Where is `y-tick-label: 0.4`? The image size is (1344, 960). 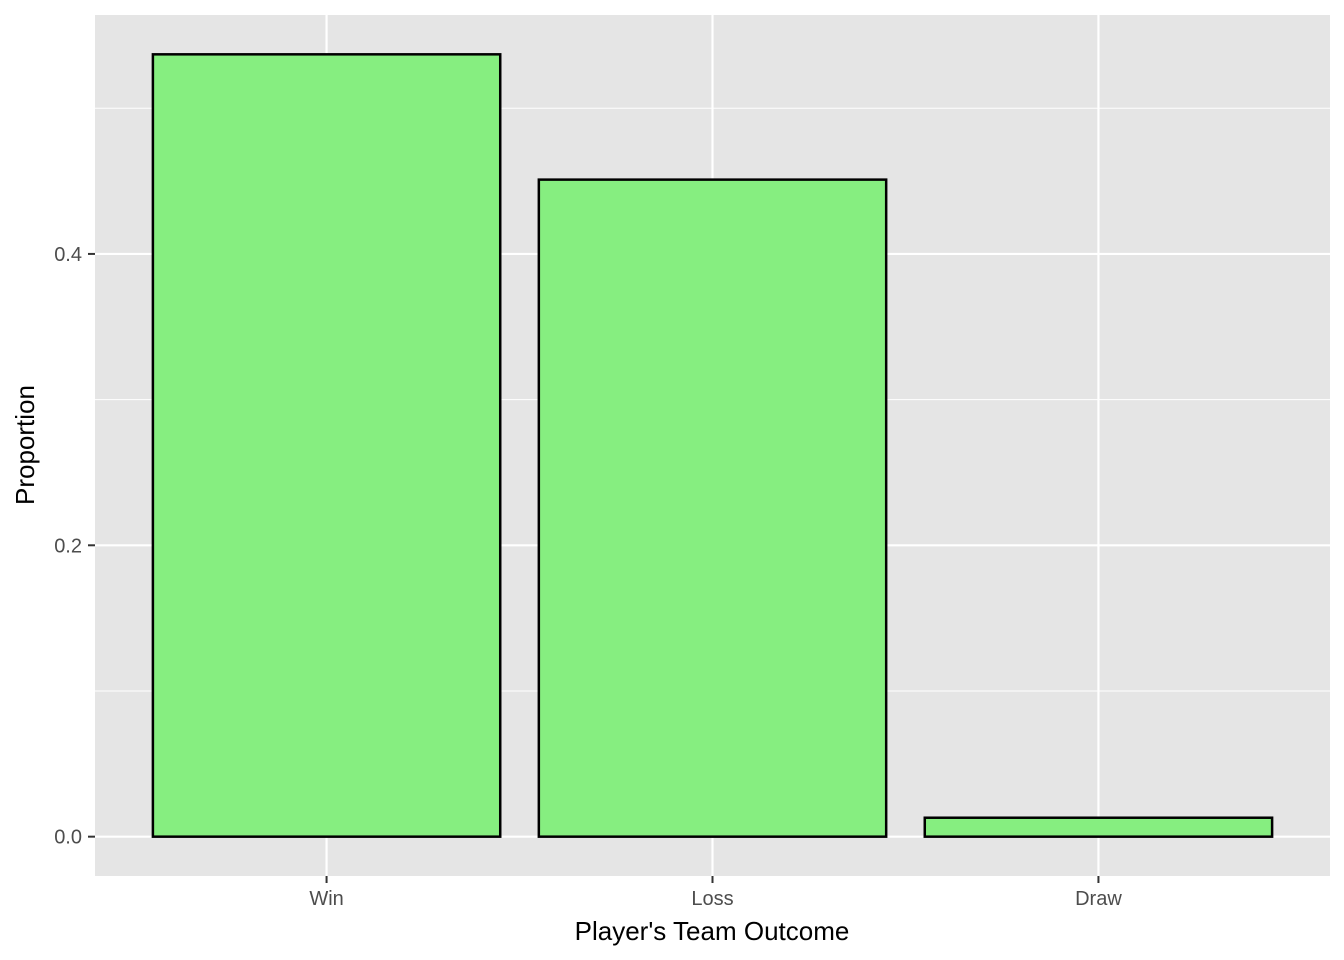
y-tick-label: 0.4 is located at coordinates (68, 255).